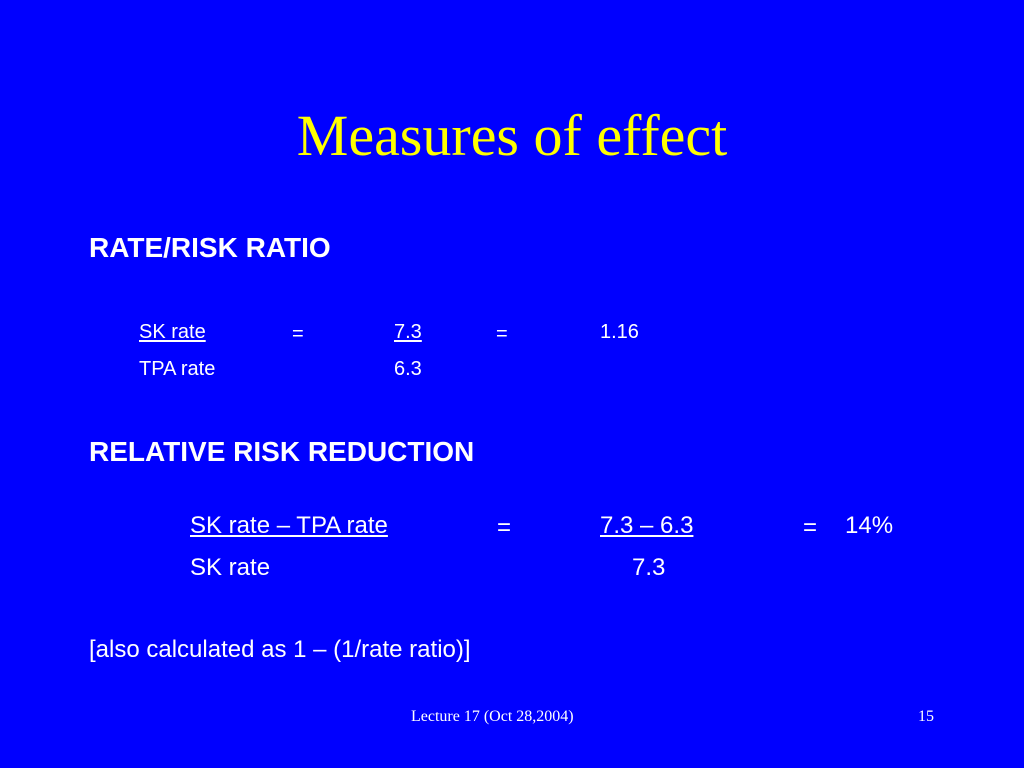  Describe the element at coordinates (210, 247) in the screenshot. I see `rate-risk-ratio-heading: RATE/RISK RATIO` at that location.